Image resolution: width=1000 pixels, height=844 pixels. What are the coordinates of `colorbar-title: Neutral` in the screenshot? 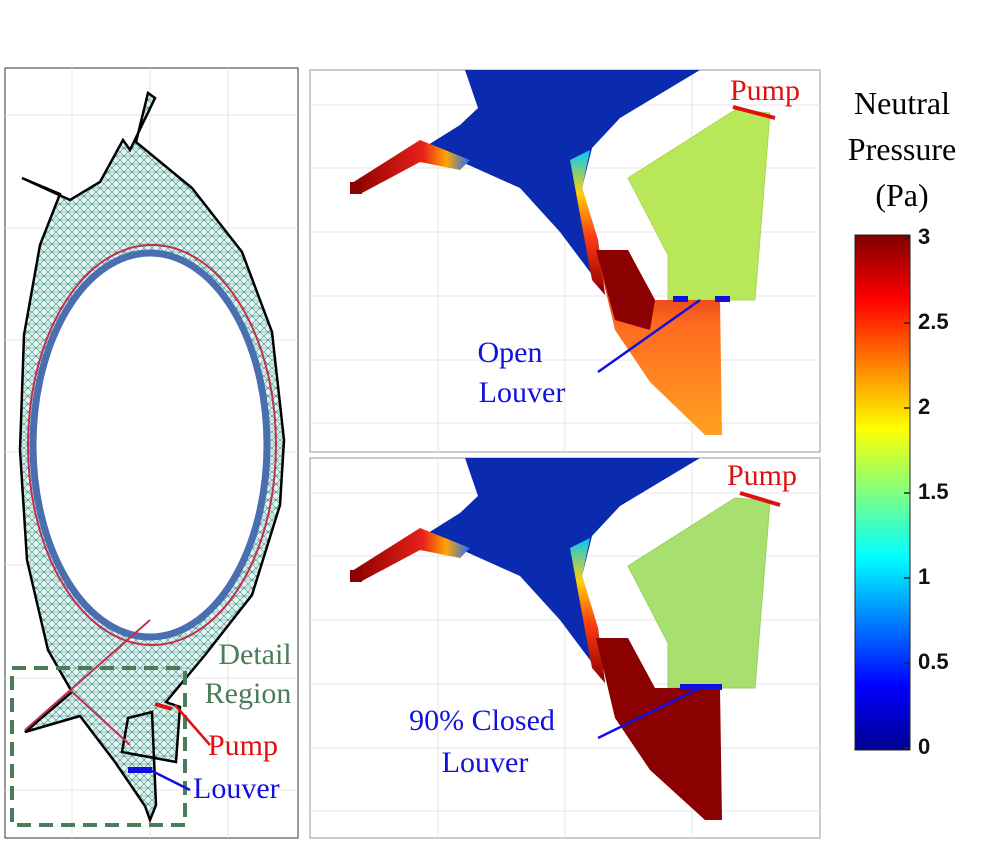 It's located at (902, 103).